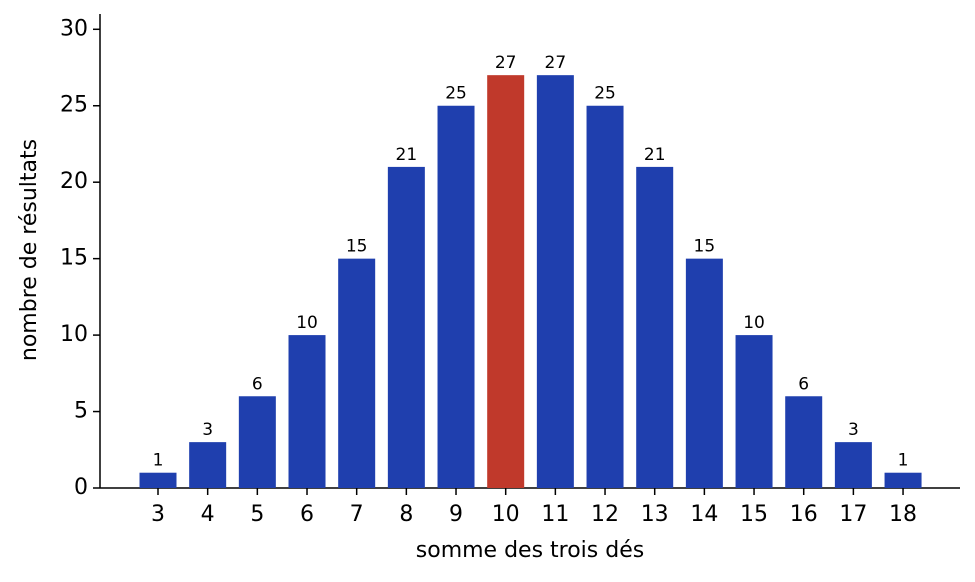 The height and width of the screenshot is (582, 975). I want to click on x-tick-label: 4, so click(208, 514).